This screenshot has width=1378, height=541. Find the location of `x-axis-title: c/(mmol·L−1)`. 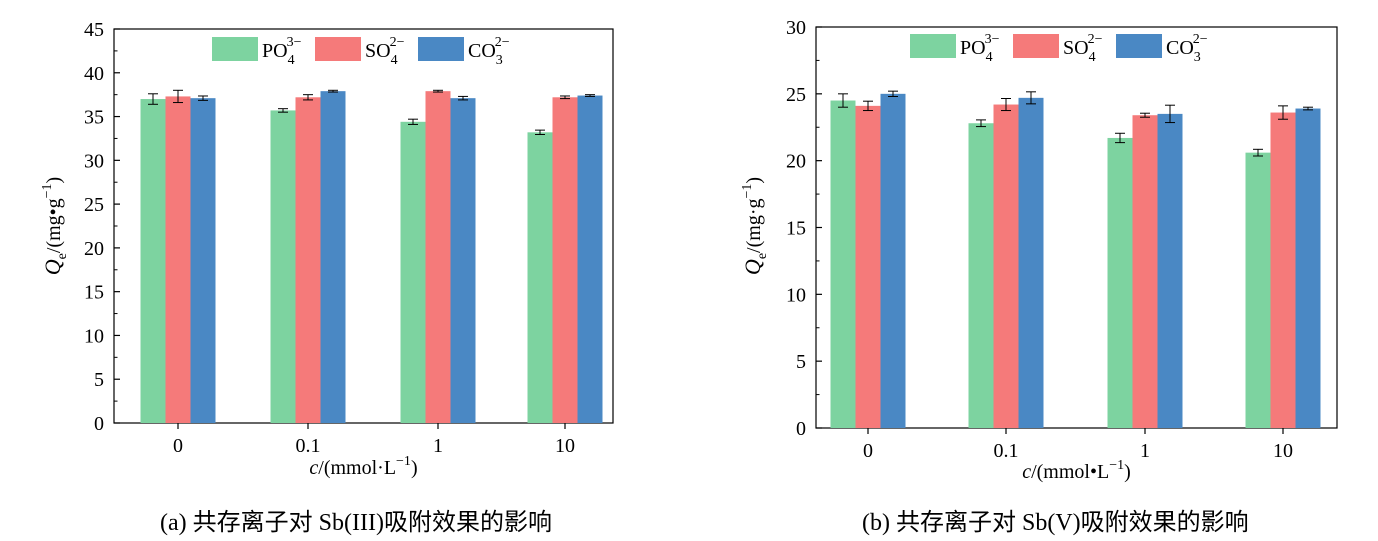

x-axis-title: c/(mmol·L−1) is located at coordinates (363, 466).